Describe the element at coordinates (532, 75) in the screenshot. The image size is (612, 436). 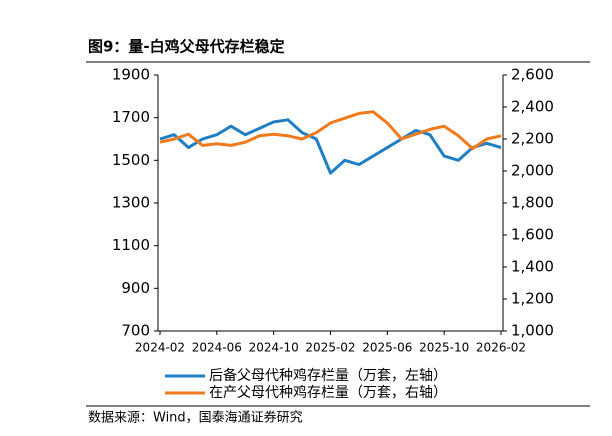
I see `y2-tick-label: 2,600` at that location.